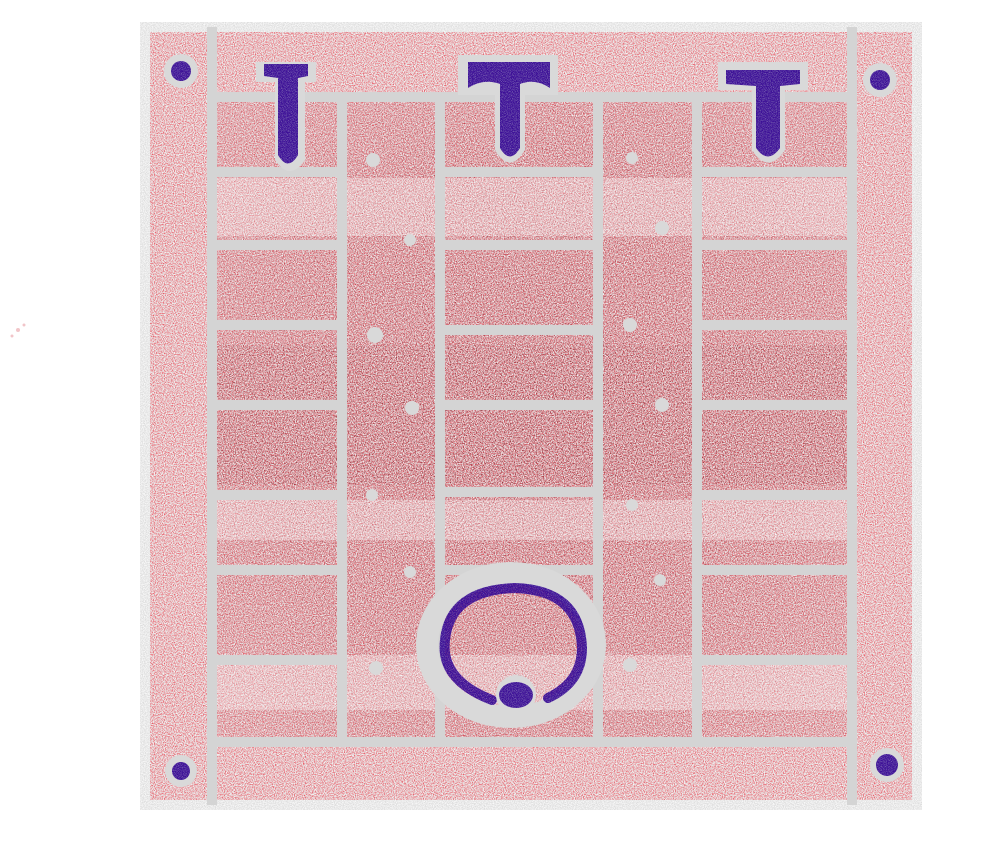 This screenshot has width=1005, height=843. What do you see at coordinates (181, 771) in the screenshot?
I see `corner-dot-bottom-left` at bounding box center [181, 771].